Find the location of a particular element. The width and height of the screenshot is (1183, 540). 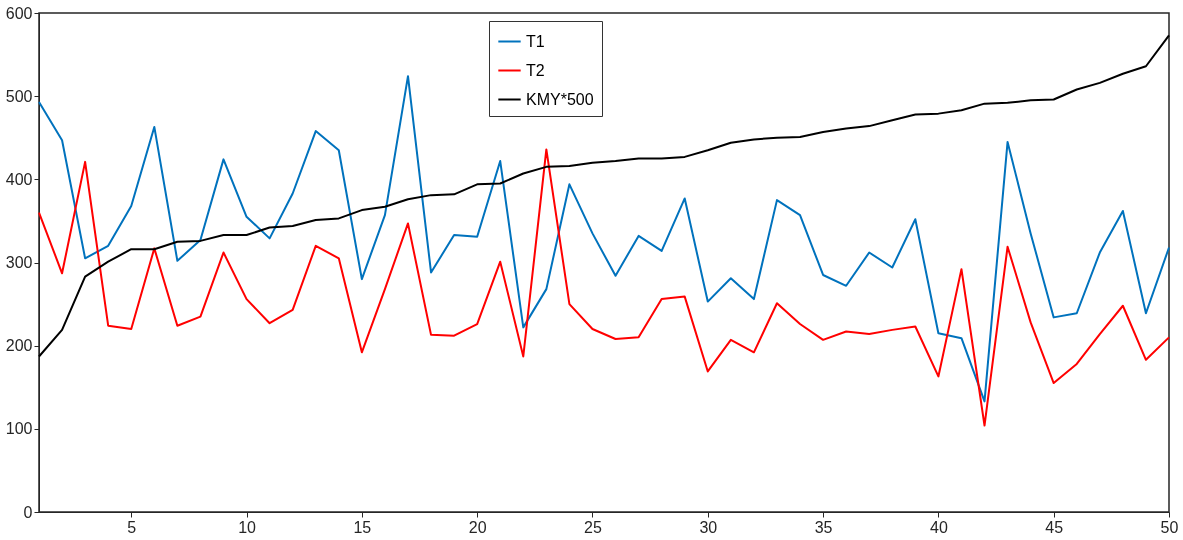

y-tick-label: 600 is located at coordinates (19, 13).